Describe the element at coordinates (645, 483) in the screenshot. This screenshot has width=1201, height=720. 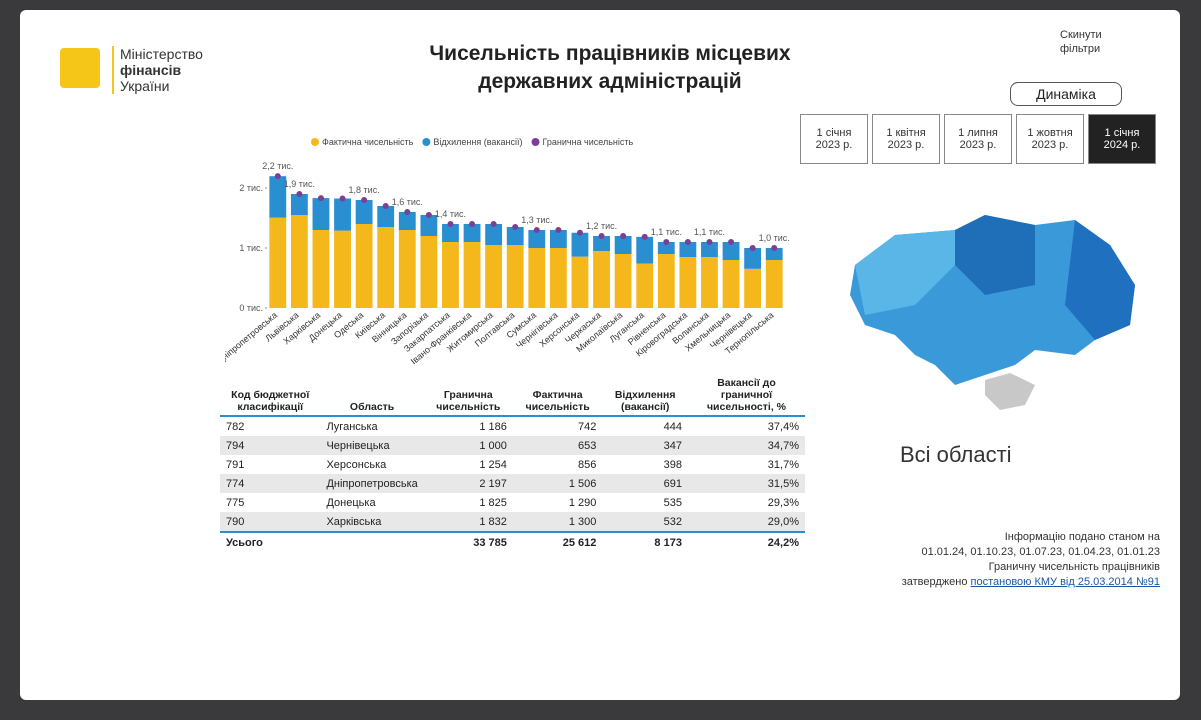
I see `cell: 691` at that location.